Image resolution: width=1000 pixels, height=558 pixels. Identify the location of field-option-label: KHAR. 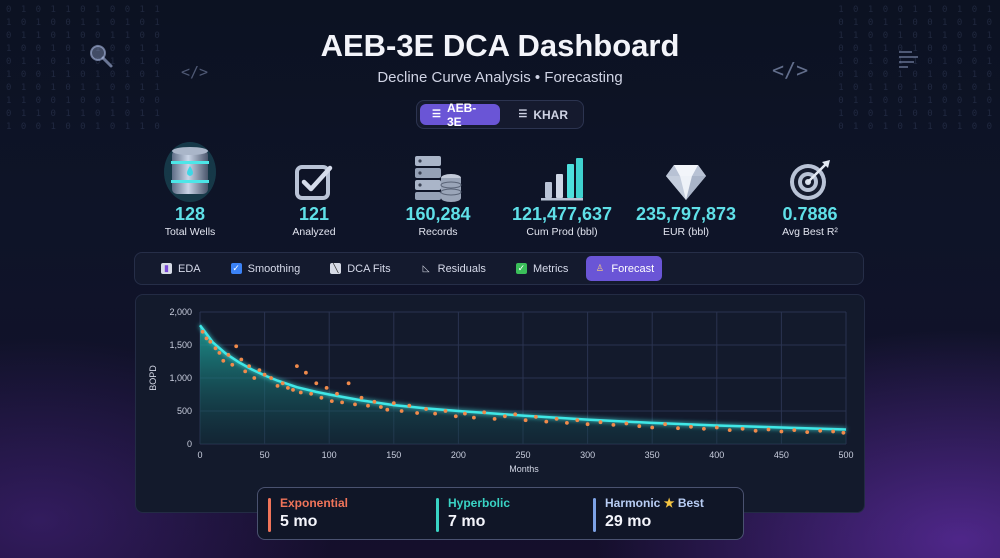
(550, 114).